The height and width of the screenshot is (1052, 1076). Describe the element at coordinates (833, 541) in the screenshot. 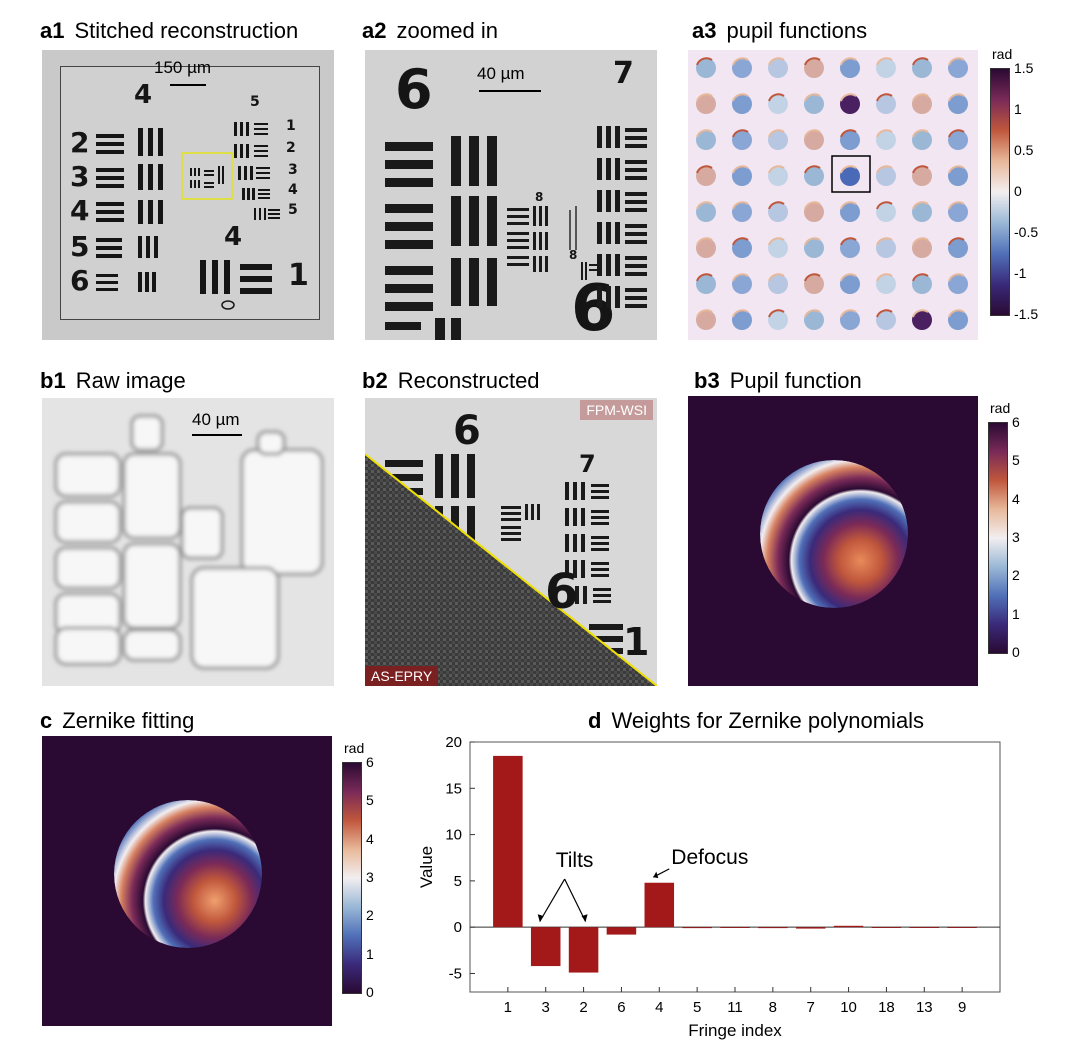

I see `pupil-function-image` at that location.